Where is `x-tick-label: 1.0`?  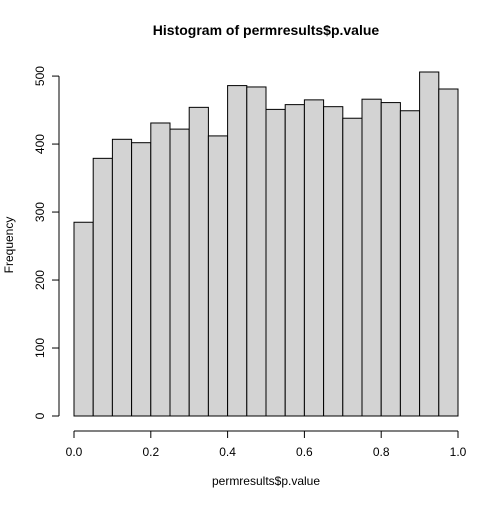 x-tick-label: 1.0 is located at coordinates (458, 452).